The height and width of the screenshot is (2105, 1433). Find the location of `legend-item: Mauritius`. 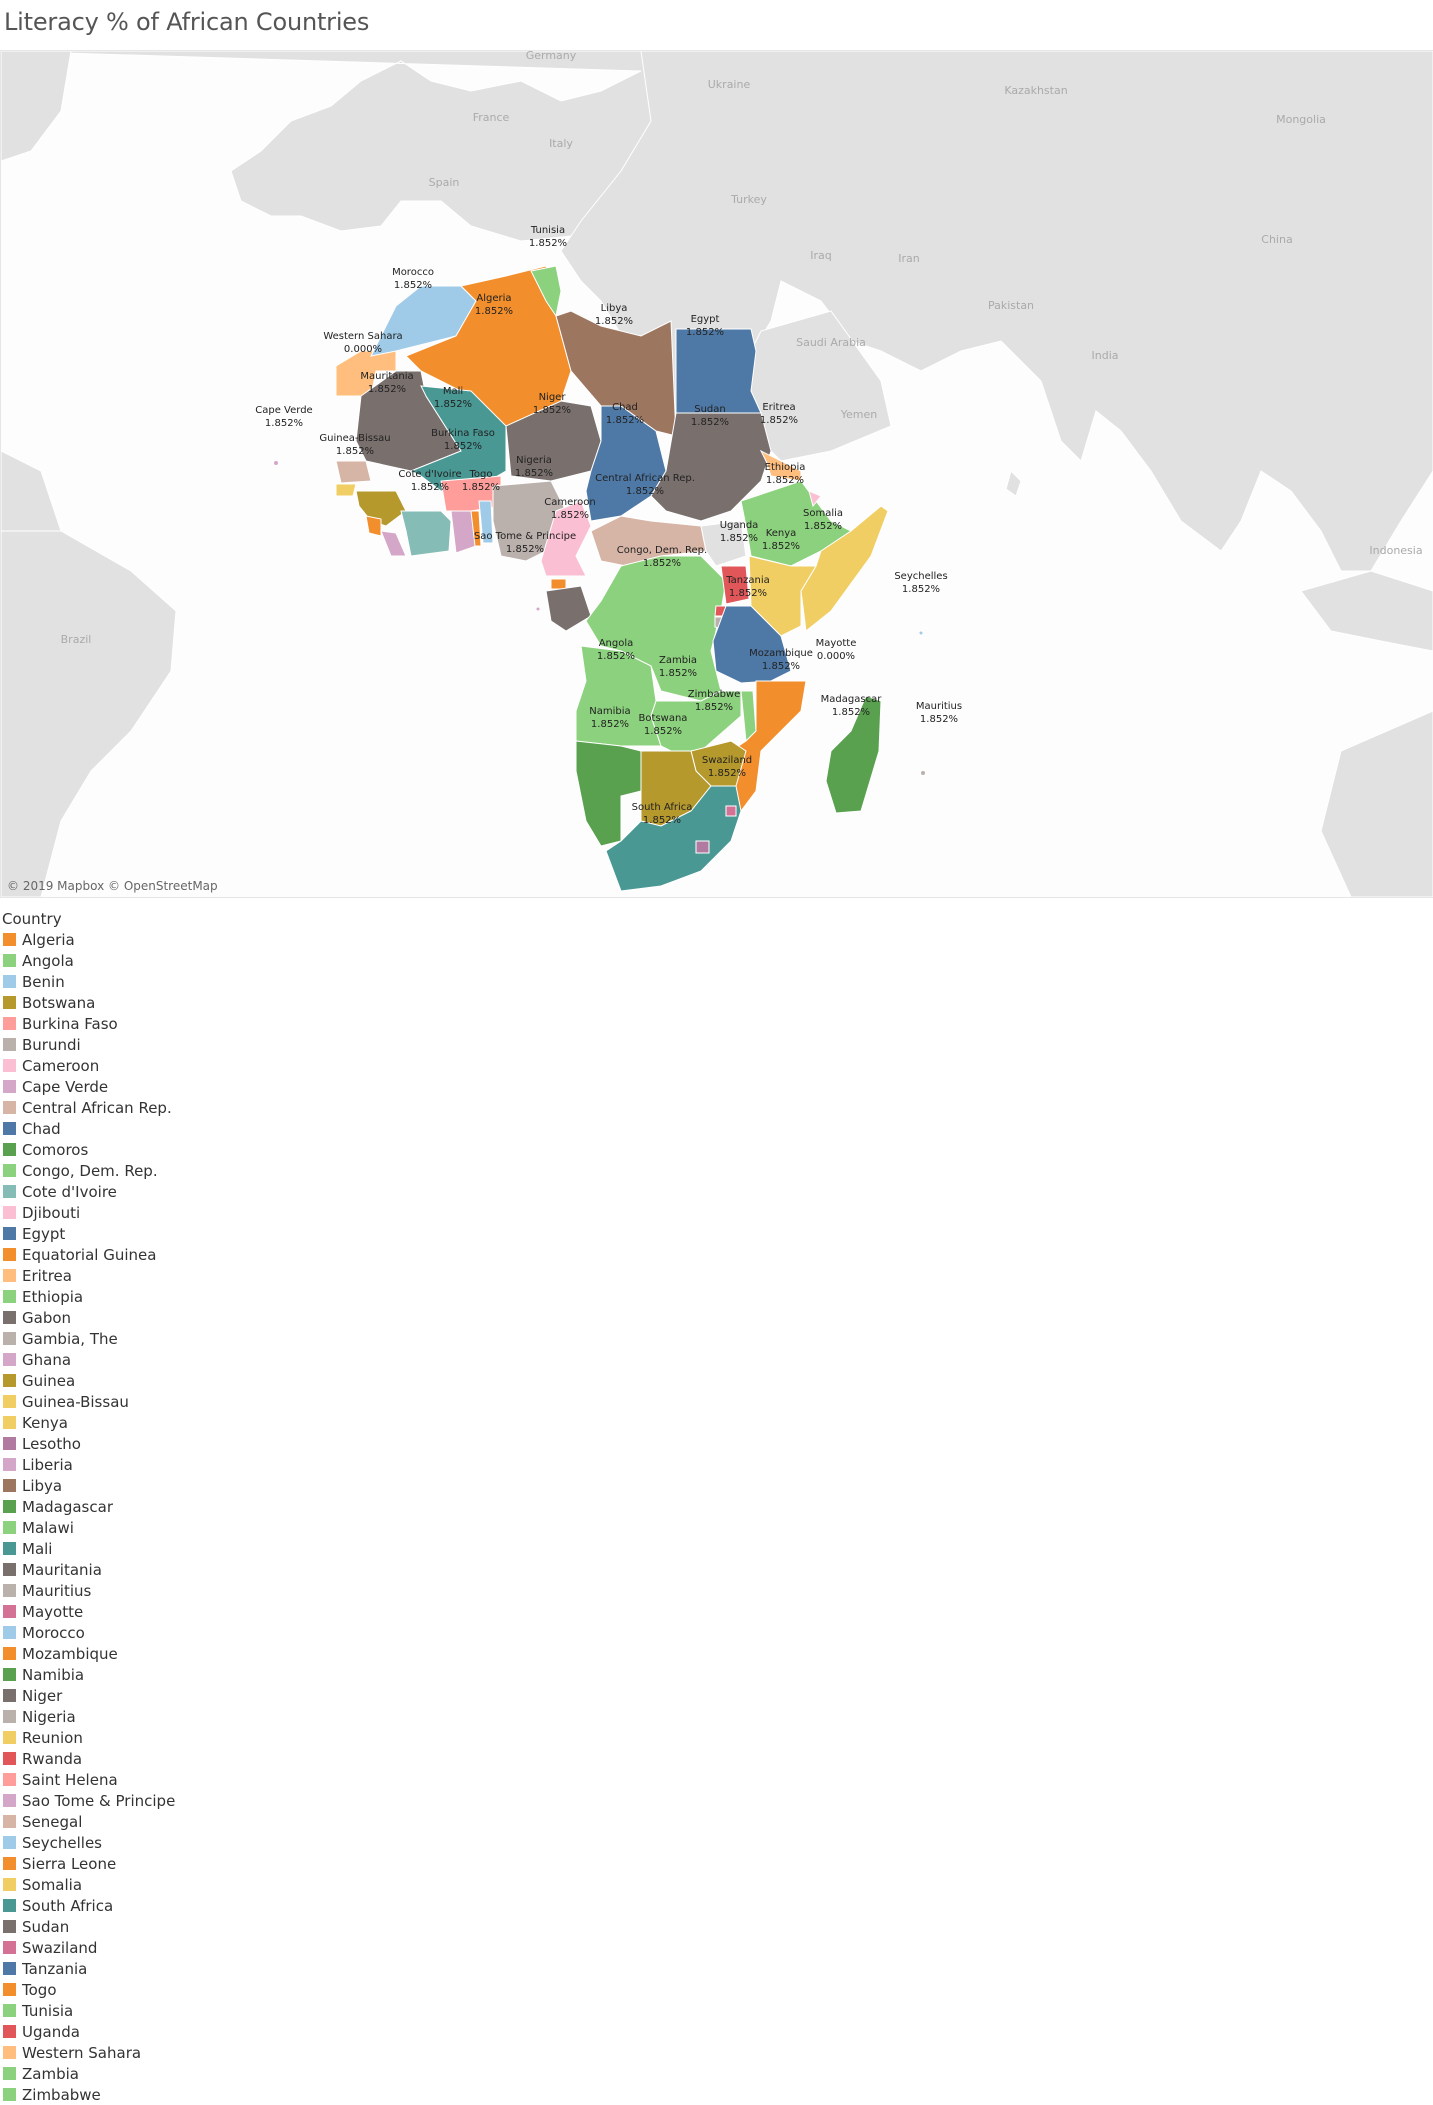

legend-item: Mauritius is located at coordinates (89, 1590).